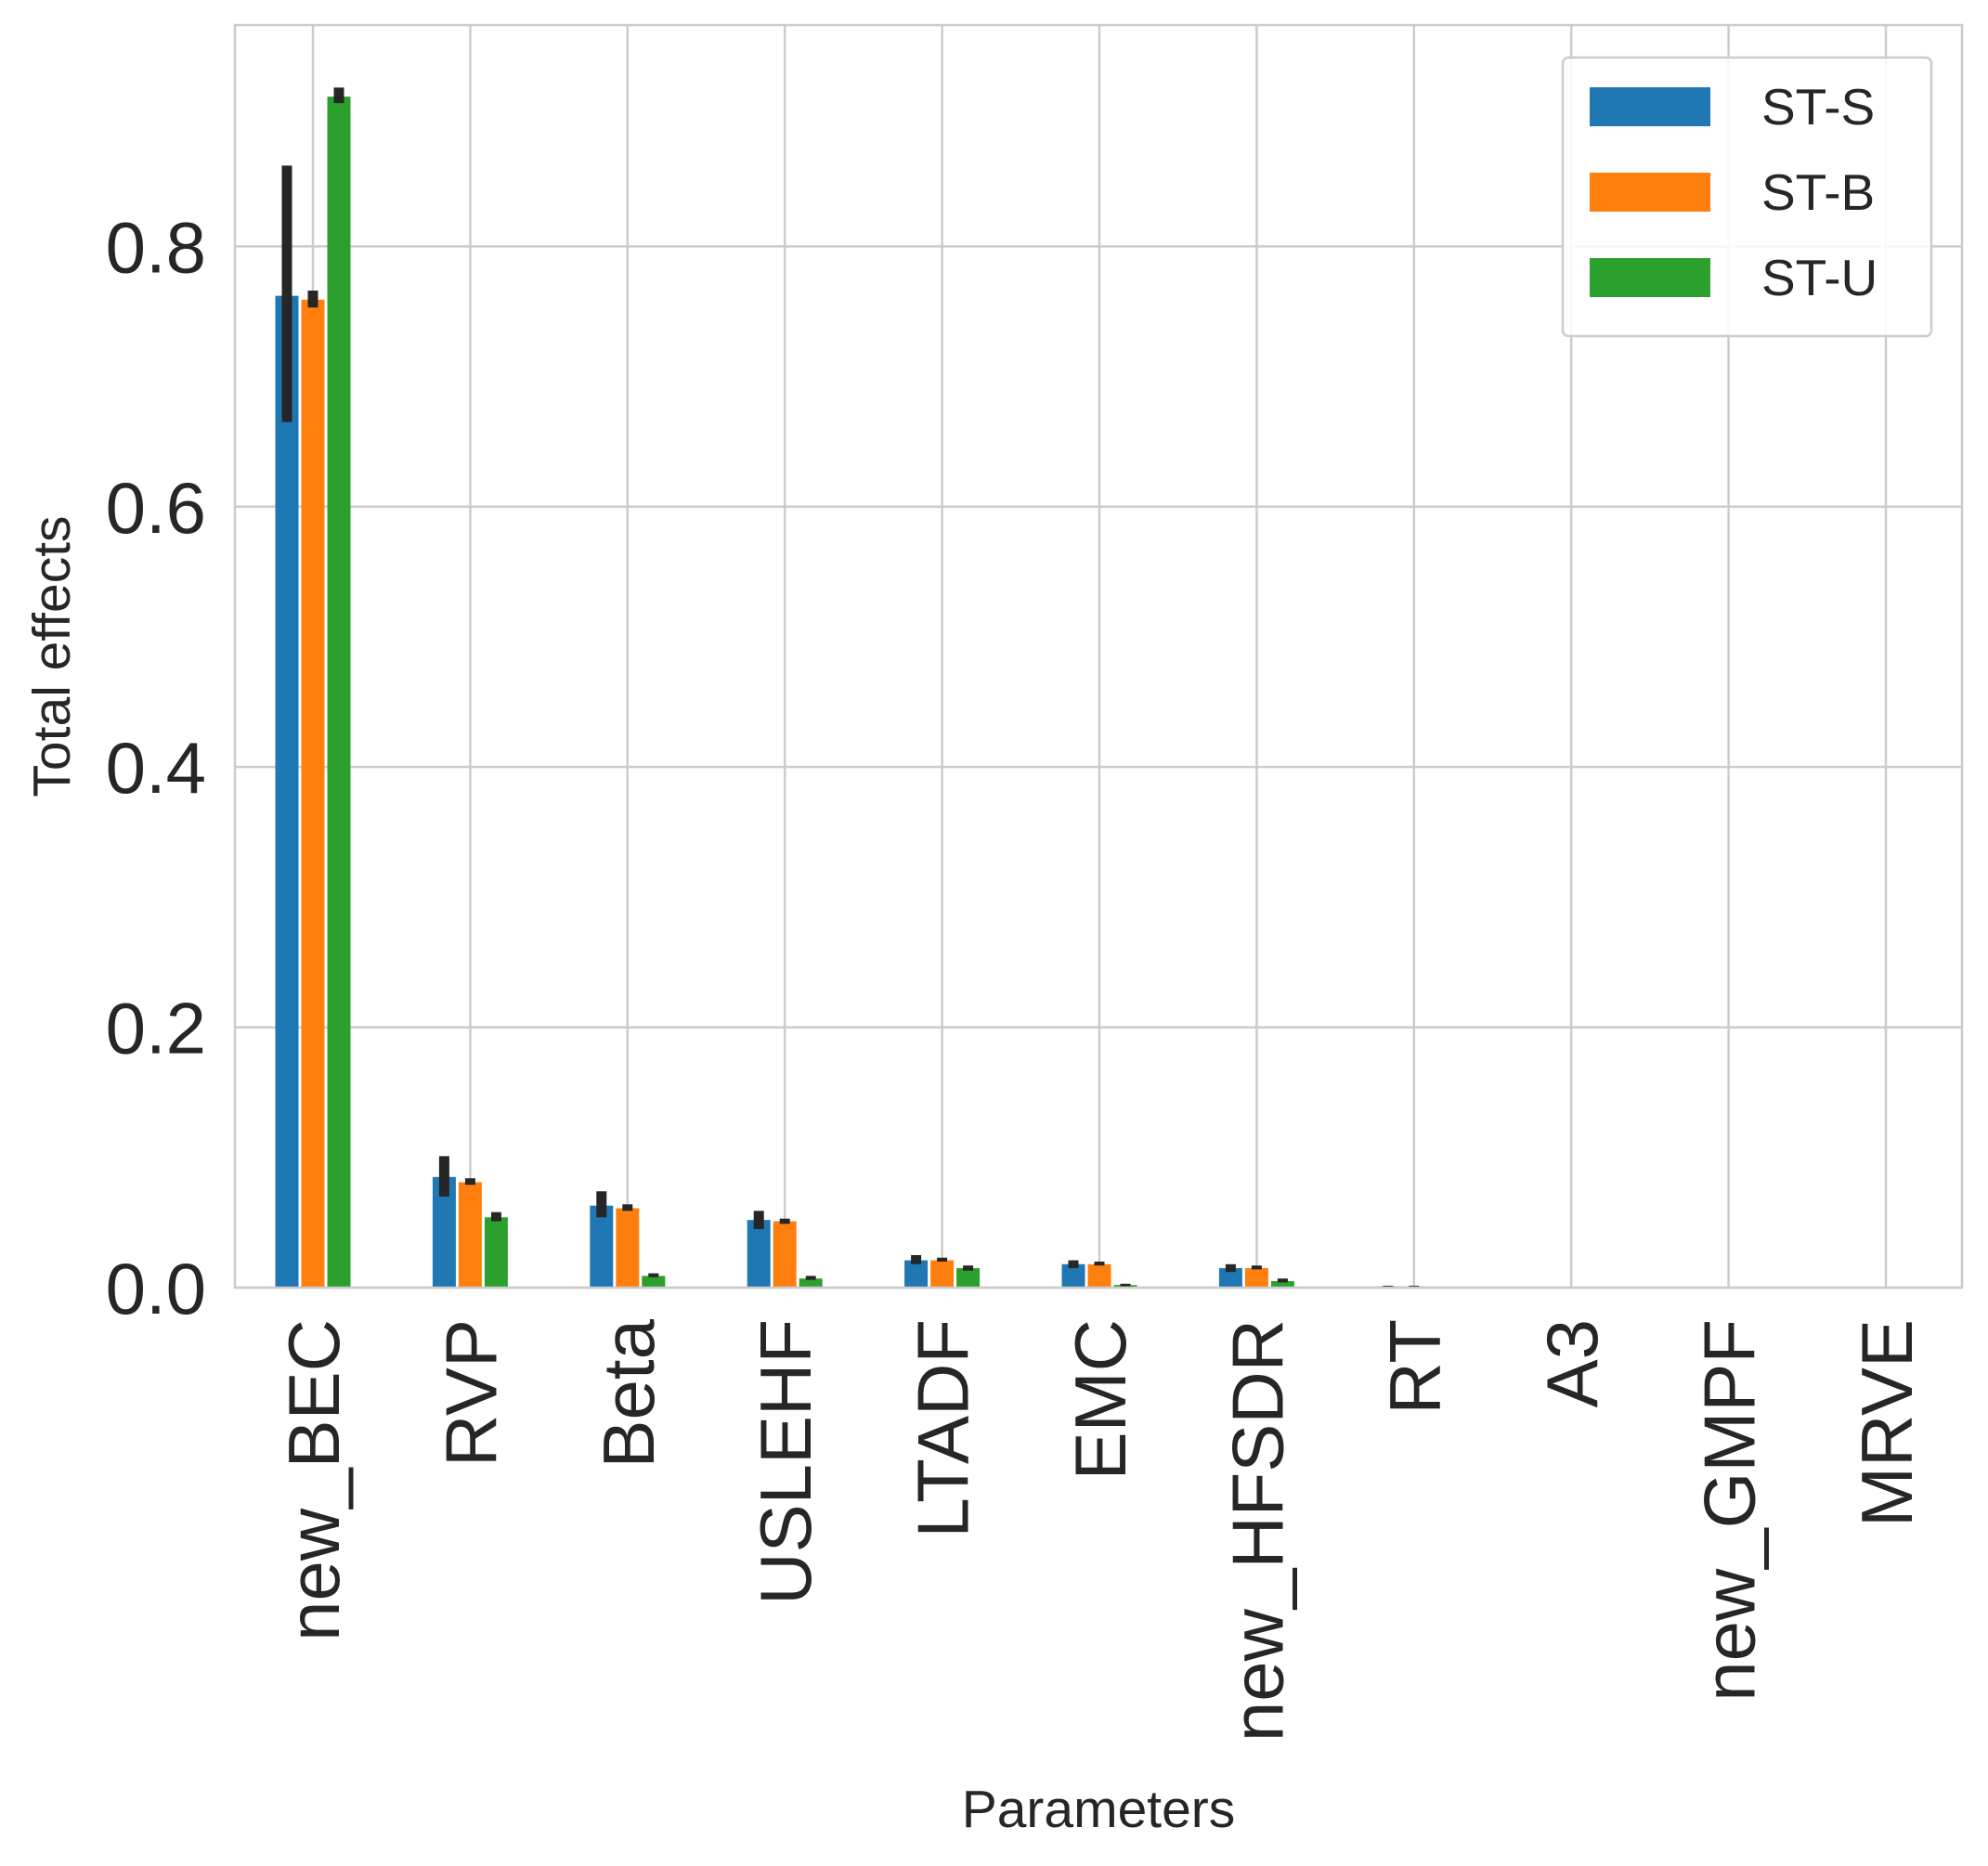 Image resolution: width=1988 pixels, height=1866 pixels. What do you see at coordinates (313, 793) in the screenshot?
I see `bar-ST-B-new_BEC` at bounding box center [313, 793].